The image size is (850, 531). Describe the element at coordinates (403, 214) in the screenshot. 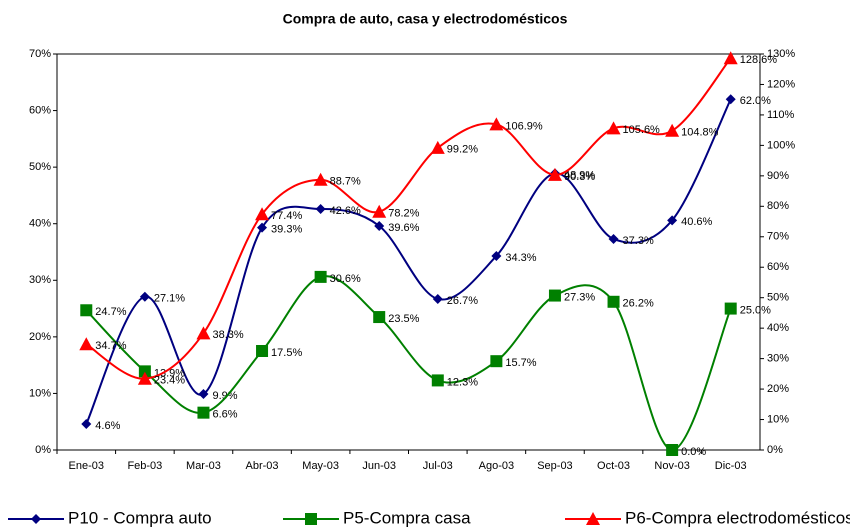

I see `data-label: 78.2%` at that location.